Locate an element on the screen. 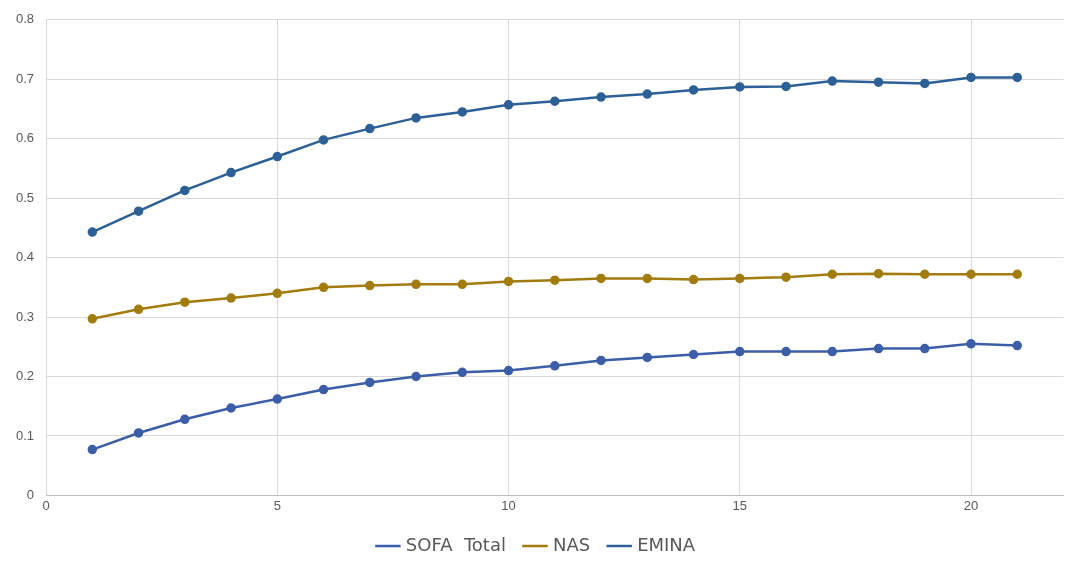  x-tick-label: 20 is located at coordinates (971, 505).